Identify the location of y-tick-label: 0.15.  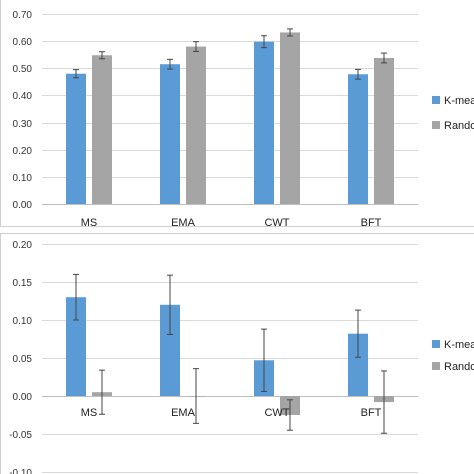
(23, 283).